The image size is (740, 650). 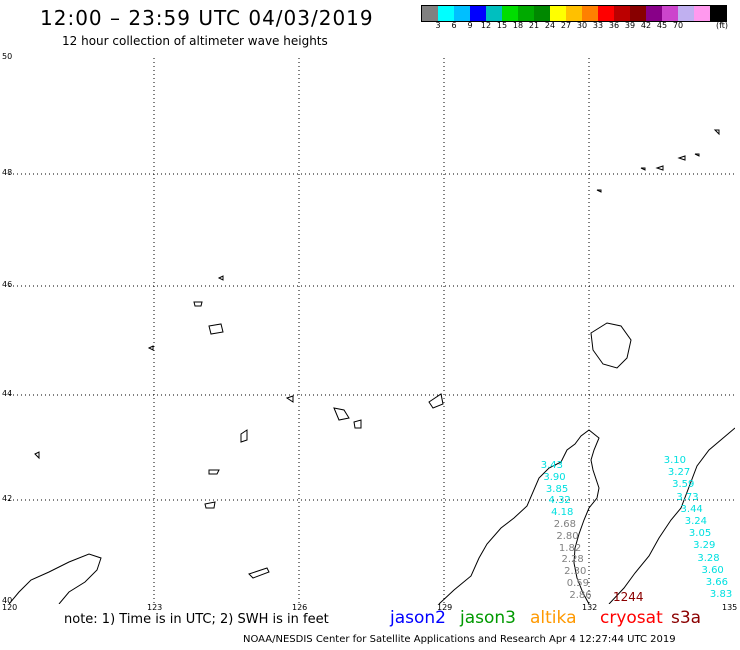 I want to click on colorbar-tick: 12, so click(x=486, y=25).